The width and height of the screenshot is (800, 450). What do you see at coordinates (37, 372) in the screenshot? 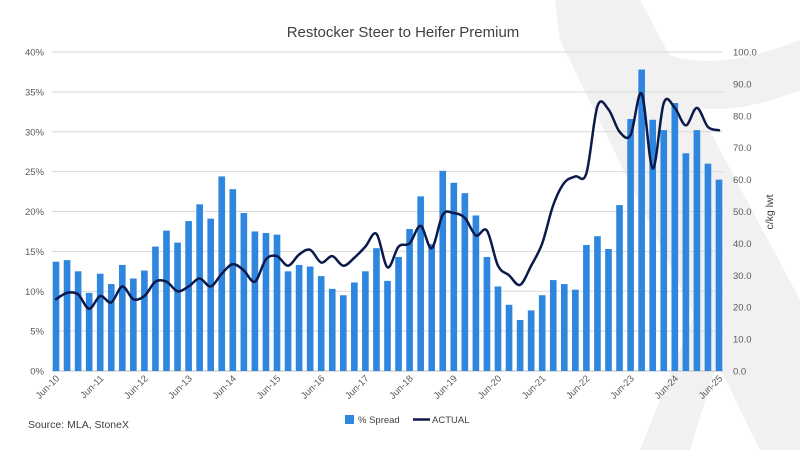
I see `left-tick-label: 0%` at bounding box center [37, 372].